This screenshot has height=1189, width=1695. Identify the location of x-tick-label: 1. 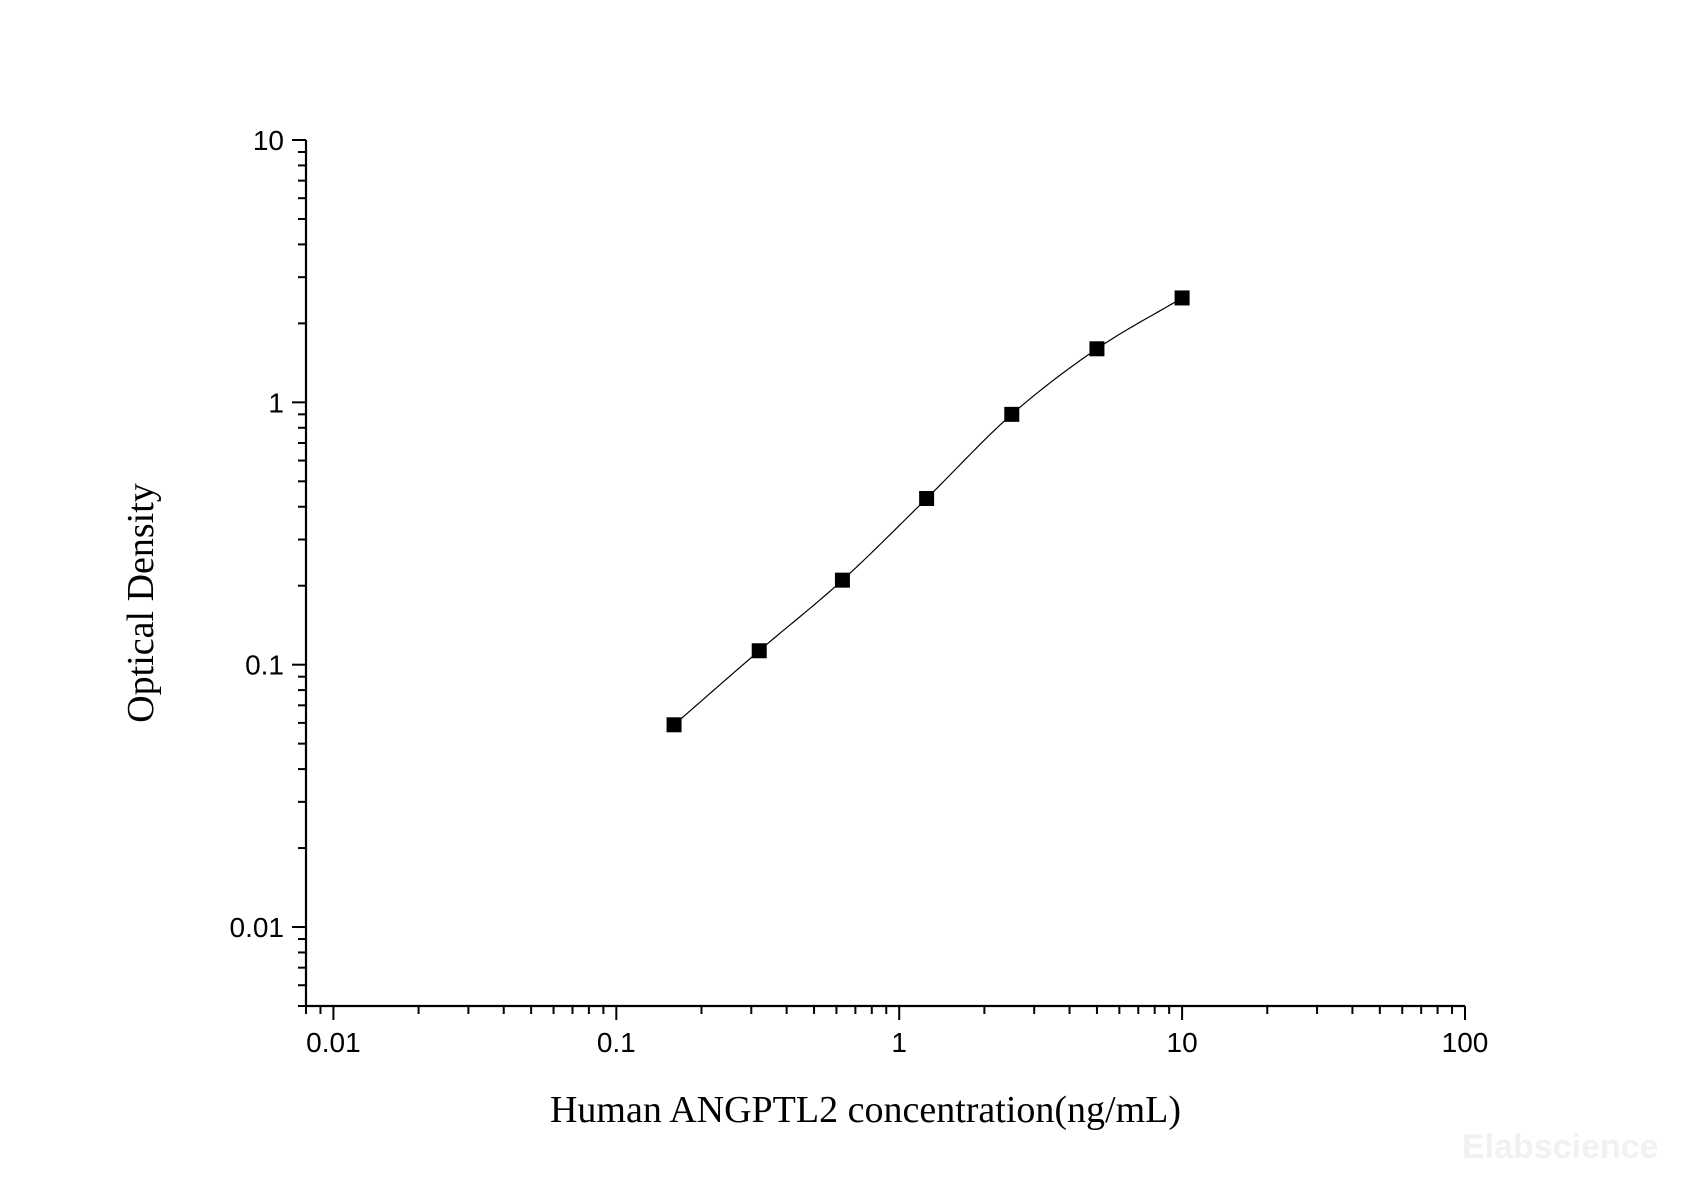
(899, 1042).